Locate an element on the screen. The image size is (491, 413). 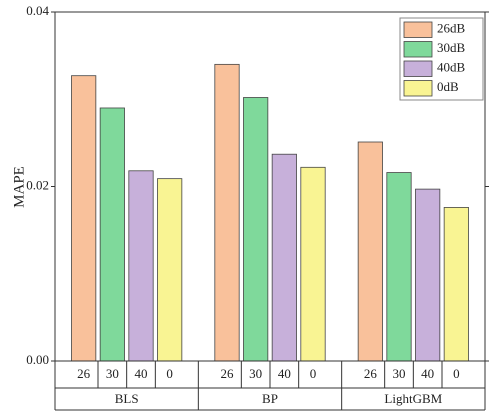
y-tick-label: 0.02 is located at coordinates (37, 184).